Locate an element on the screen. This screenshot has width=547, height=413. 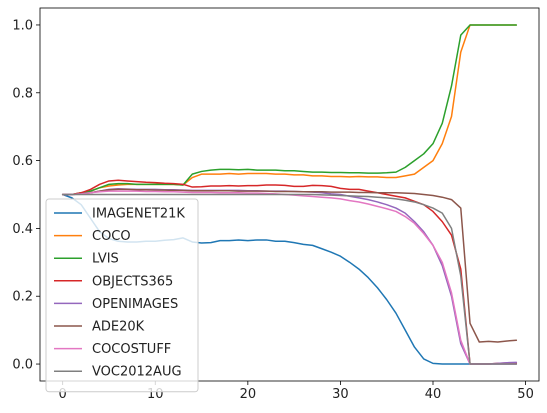
legend-label: VOC2012AUG is located at coordinates (137, 372).